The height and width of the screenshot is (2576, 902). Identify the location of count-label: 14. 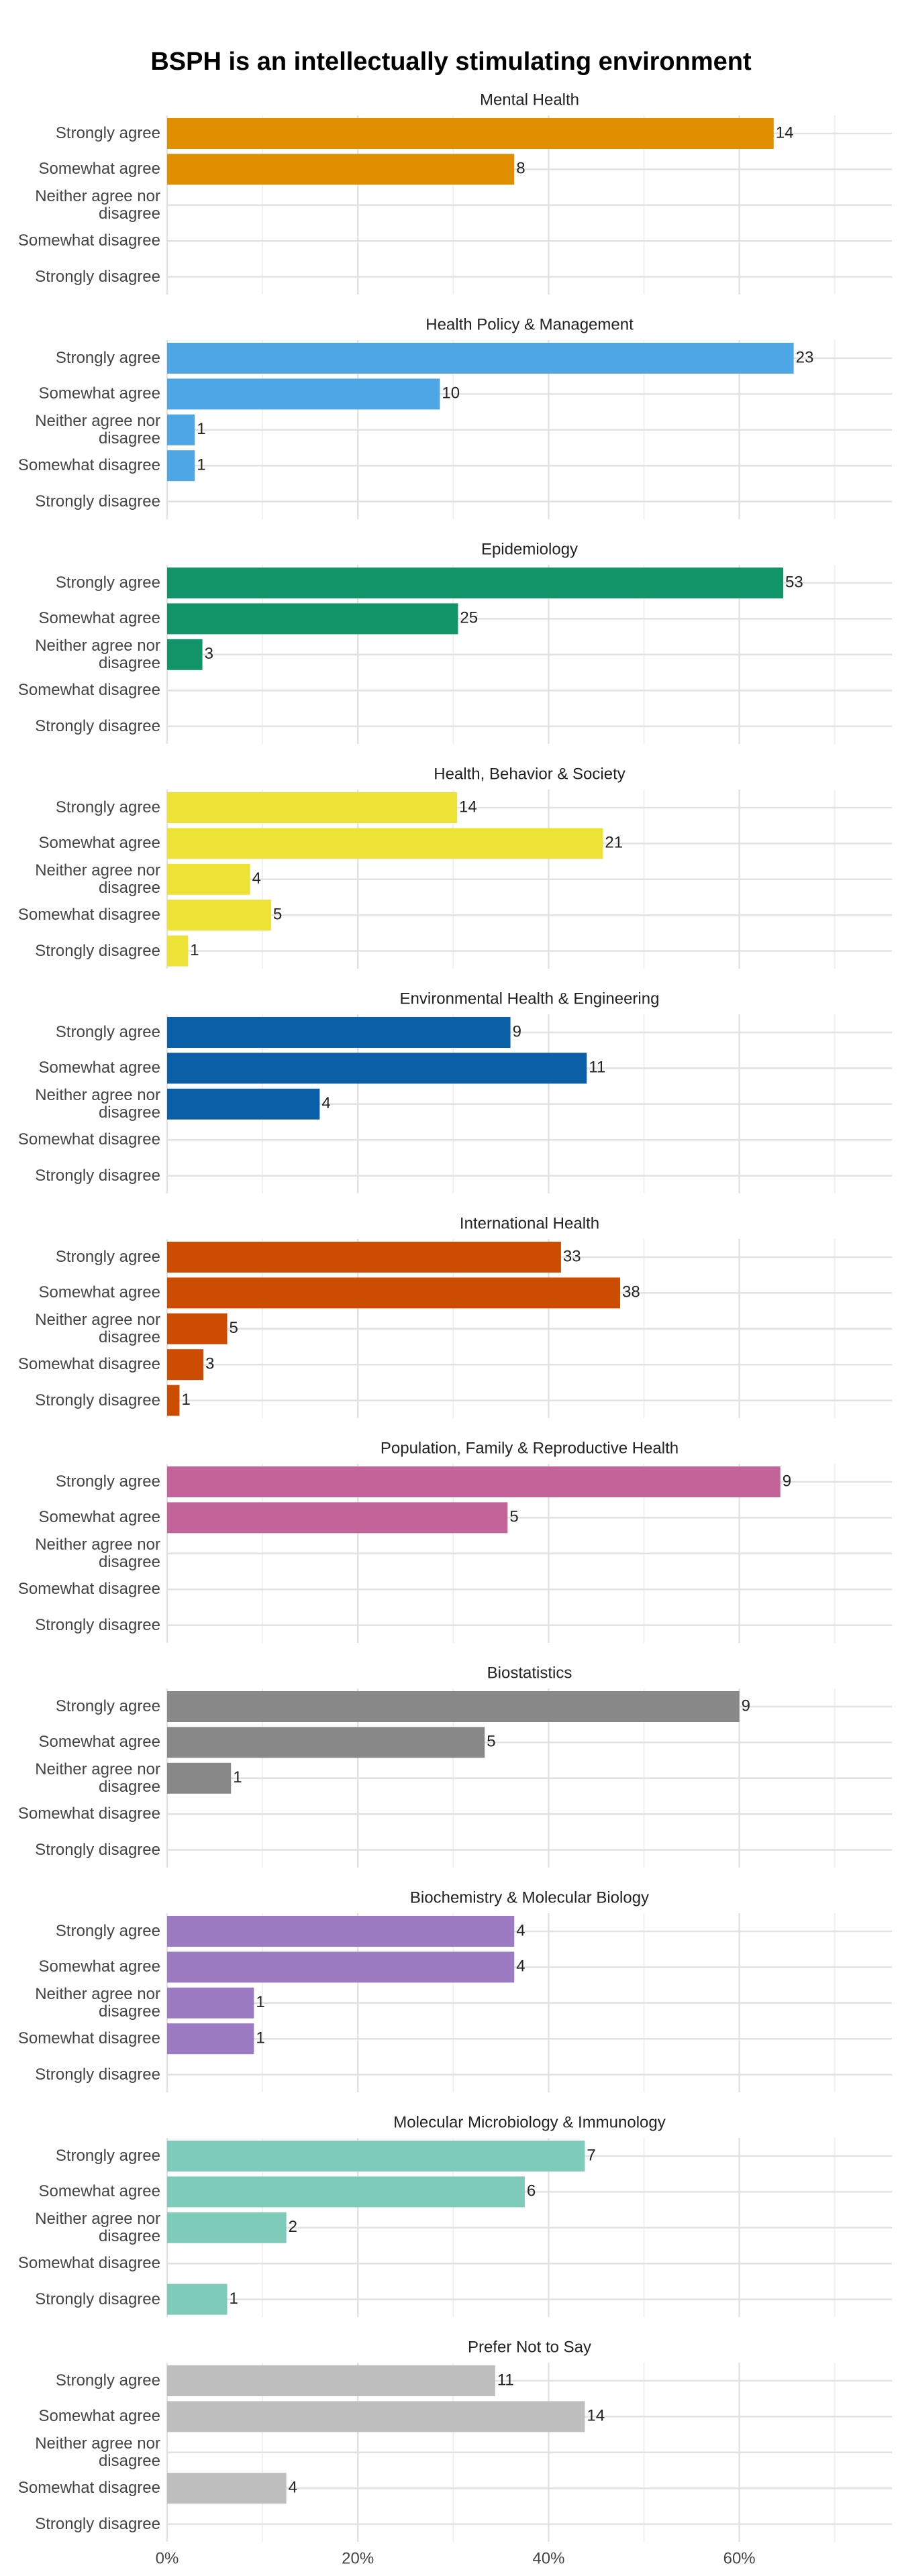
(785, 132).